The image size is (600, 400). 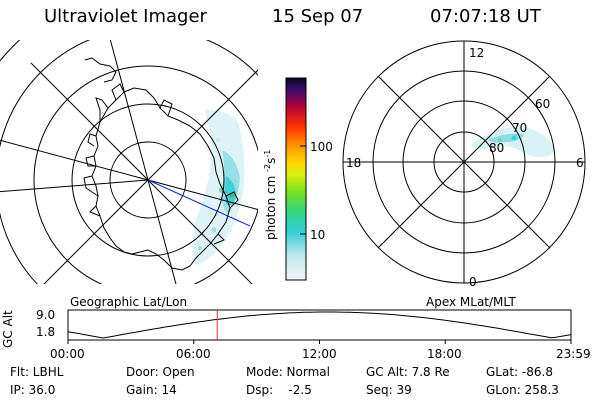 What do you see at coordinates (279, 390) in the screenshot?
I see `info-dsp: Dsp: -2.5` at bounding box center [279, 390].